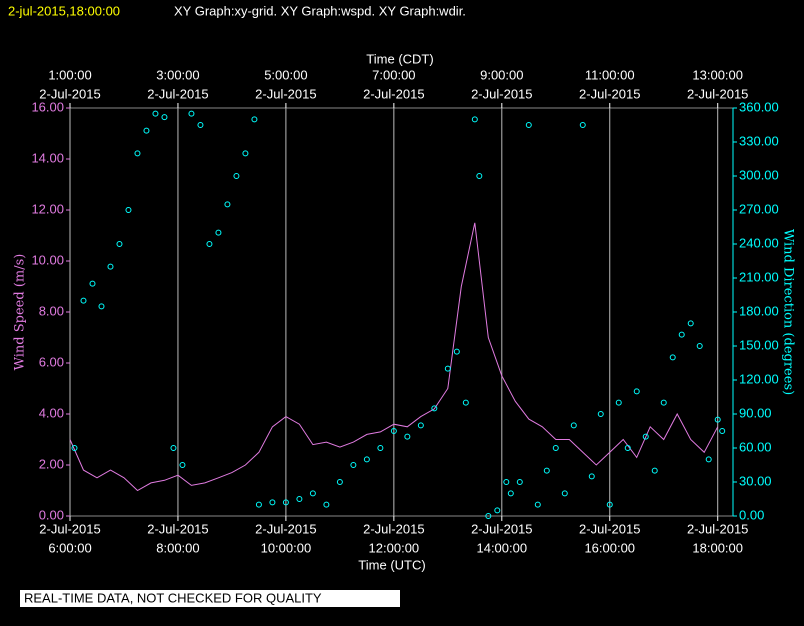 The image size is (804, 626). What do you see at coordinates (173, 597) in the screenshot?
I see `footer: REAL-TIME DATA, NOT CHECKED FOR QUALITY` at bounding box center [173, 597].